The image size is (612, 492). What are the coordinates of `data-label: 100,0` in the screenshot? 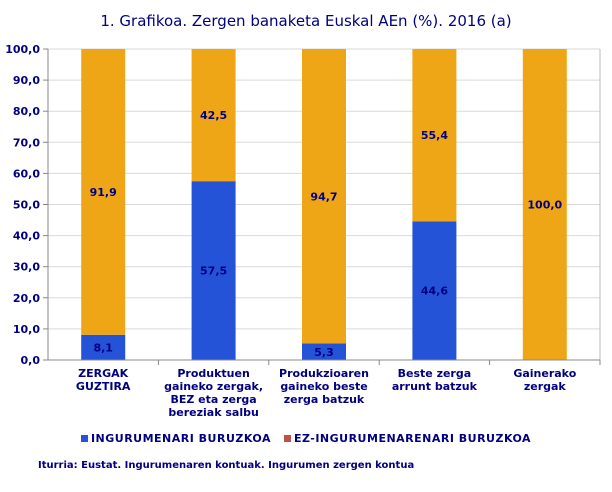 It's located at (544, 205).